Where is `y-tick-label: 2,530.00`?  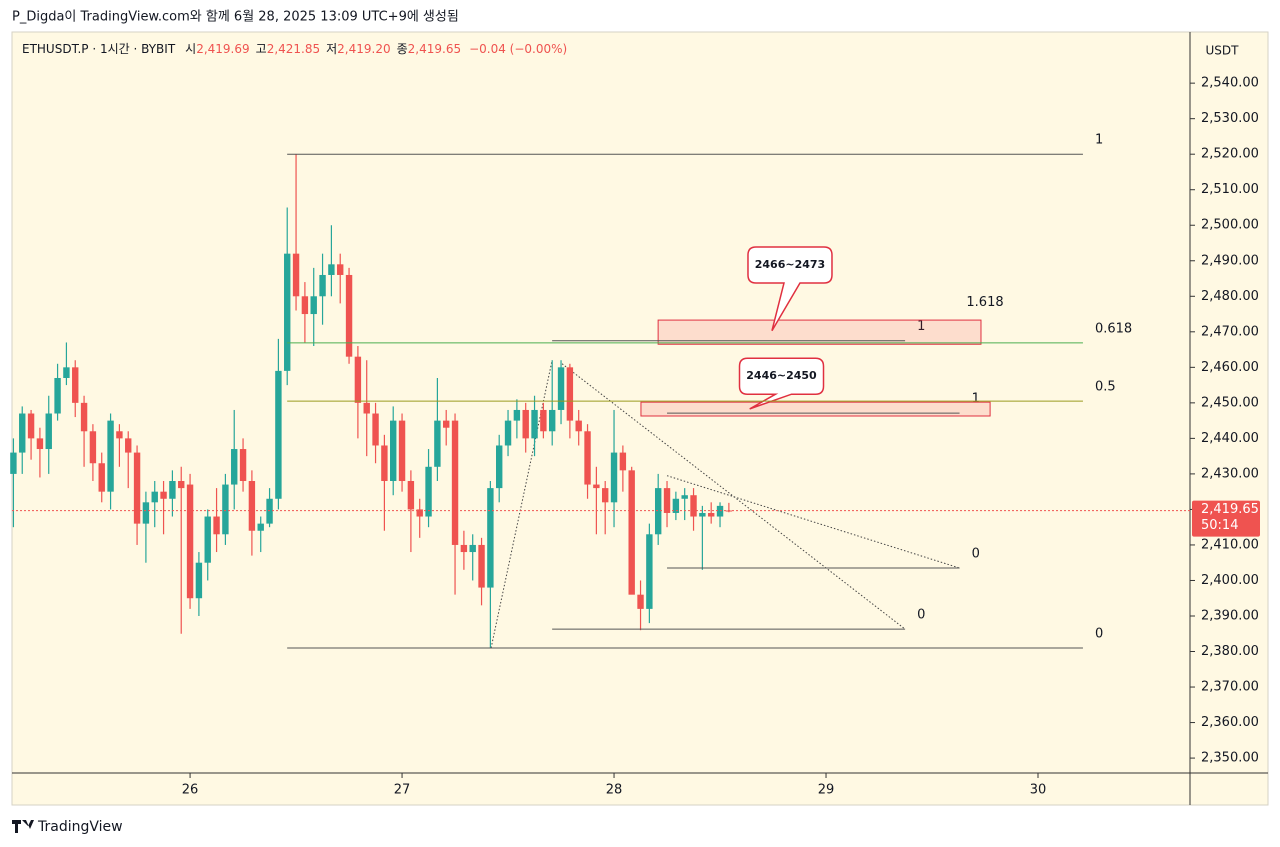 y-tick-label: 2,530.00 is located at coordinates (1230, 118).